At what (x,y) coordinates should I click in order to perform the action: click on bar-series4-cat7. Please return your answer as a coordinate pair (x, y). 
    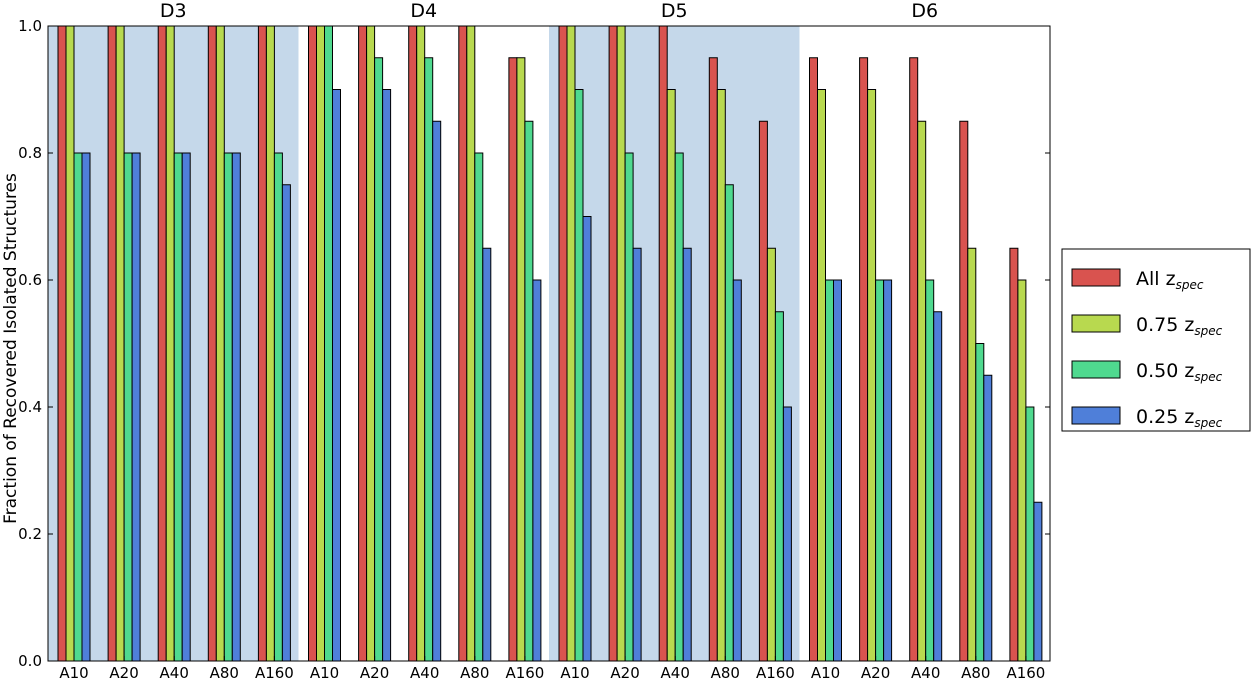
    Looking at the image, I should click on (387, 375).